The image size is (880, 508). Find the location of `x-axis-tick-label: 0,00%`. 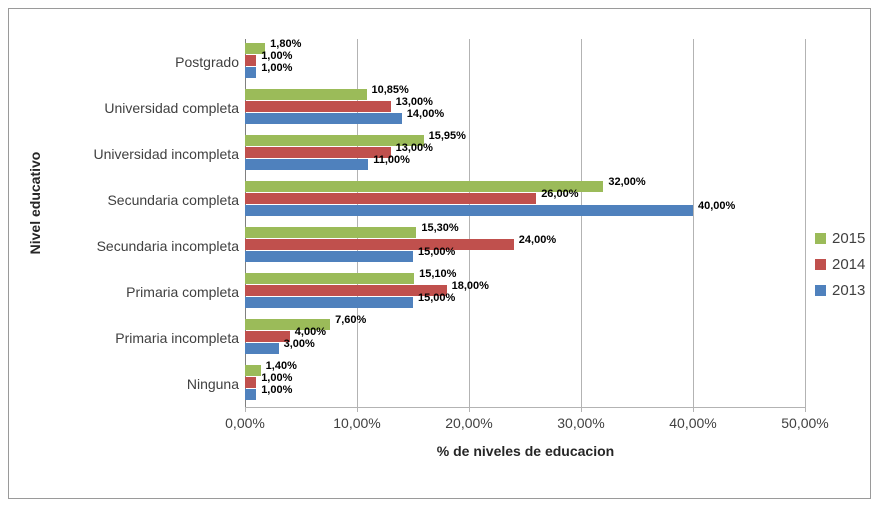

x-axis-tick-label: 0,00% is located at coordinates (245, 423).